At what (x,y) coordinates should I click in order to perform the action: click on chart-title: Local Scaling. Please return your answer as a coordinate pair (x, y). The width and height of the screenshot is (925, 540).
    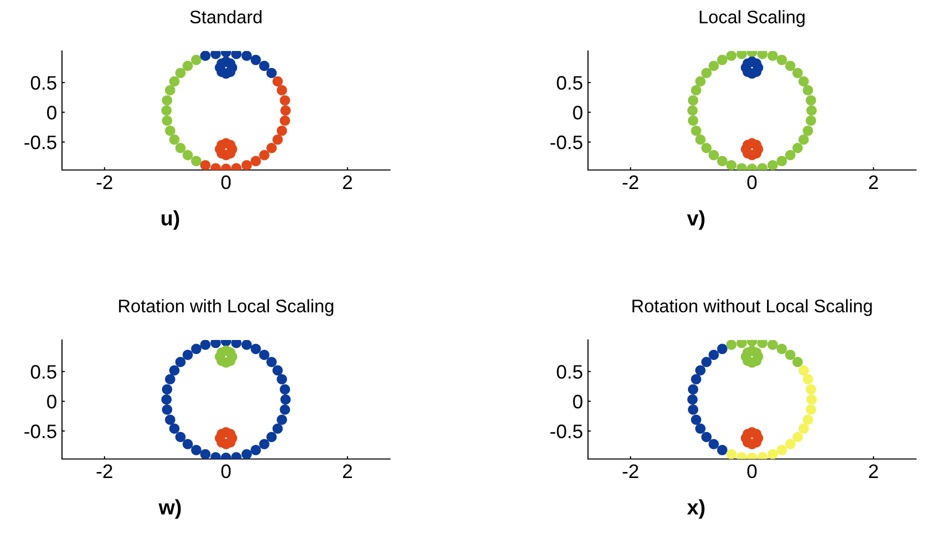
    Looking at the image, I should click on (752, 18).